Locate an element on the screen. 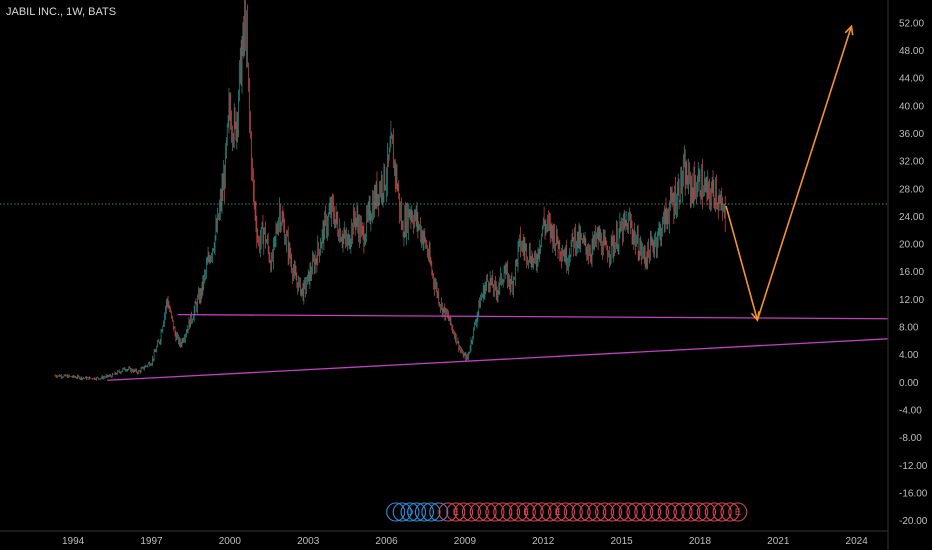 This screenshot has height=550, width=932. x-tick-label: 2003 is located at coordinates (308, 541).